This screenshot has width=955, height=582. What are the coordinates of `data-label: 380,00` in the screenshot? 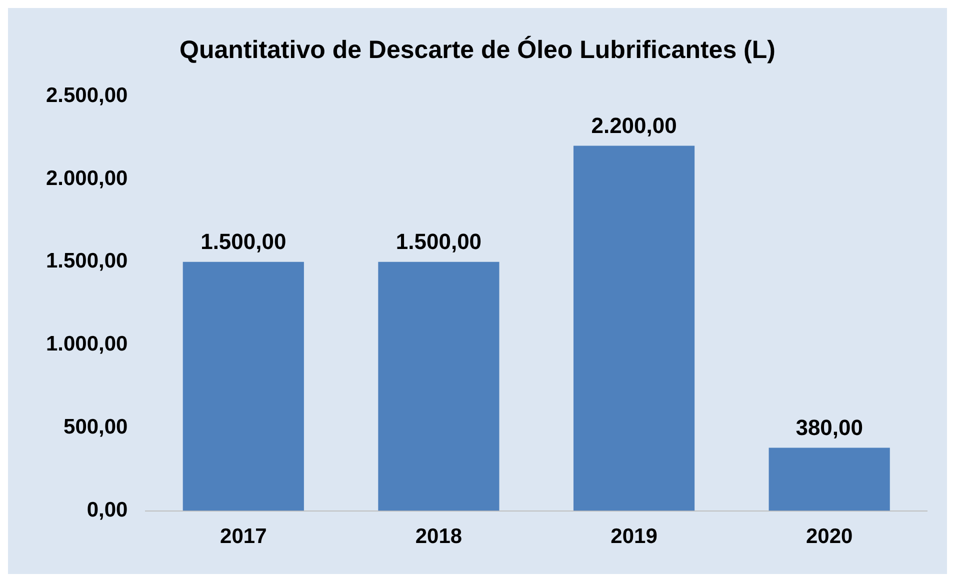 It's located at (829, 427).